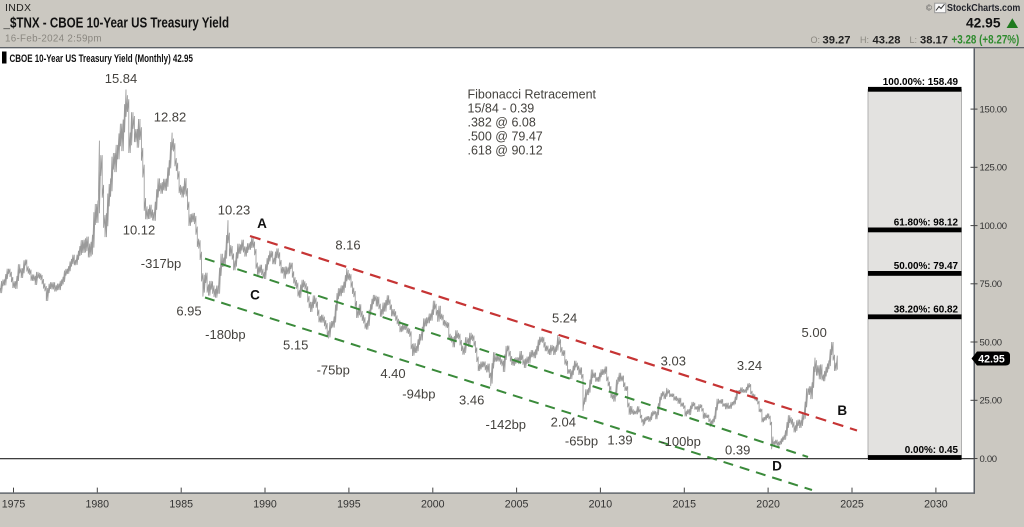  I want to click on svg-text: 75.00, so click(991, 284).